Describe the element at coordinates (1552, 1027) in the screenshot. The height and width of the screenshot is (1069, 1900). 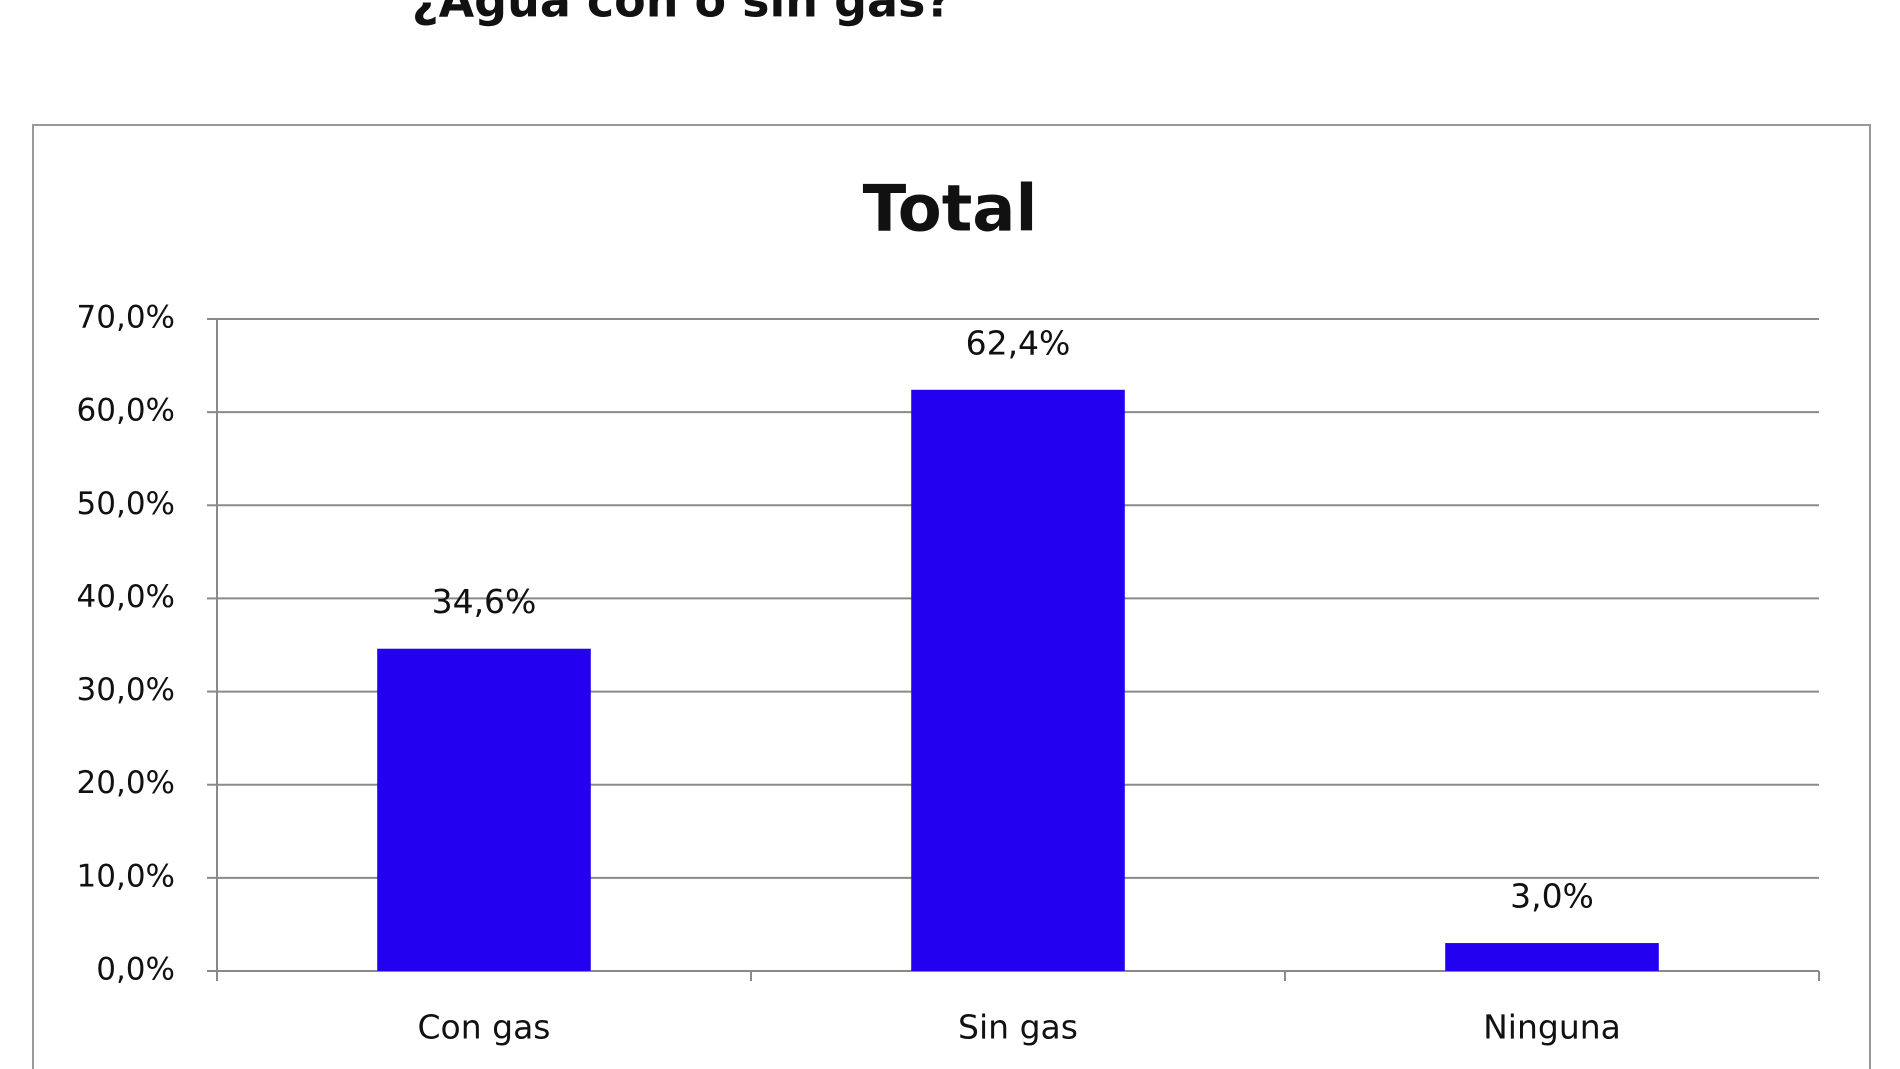
I see `x-tick-label: Ninguna` at that location.